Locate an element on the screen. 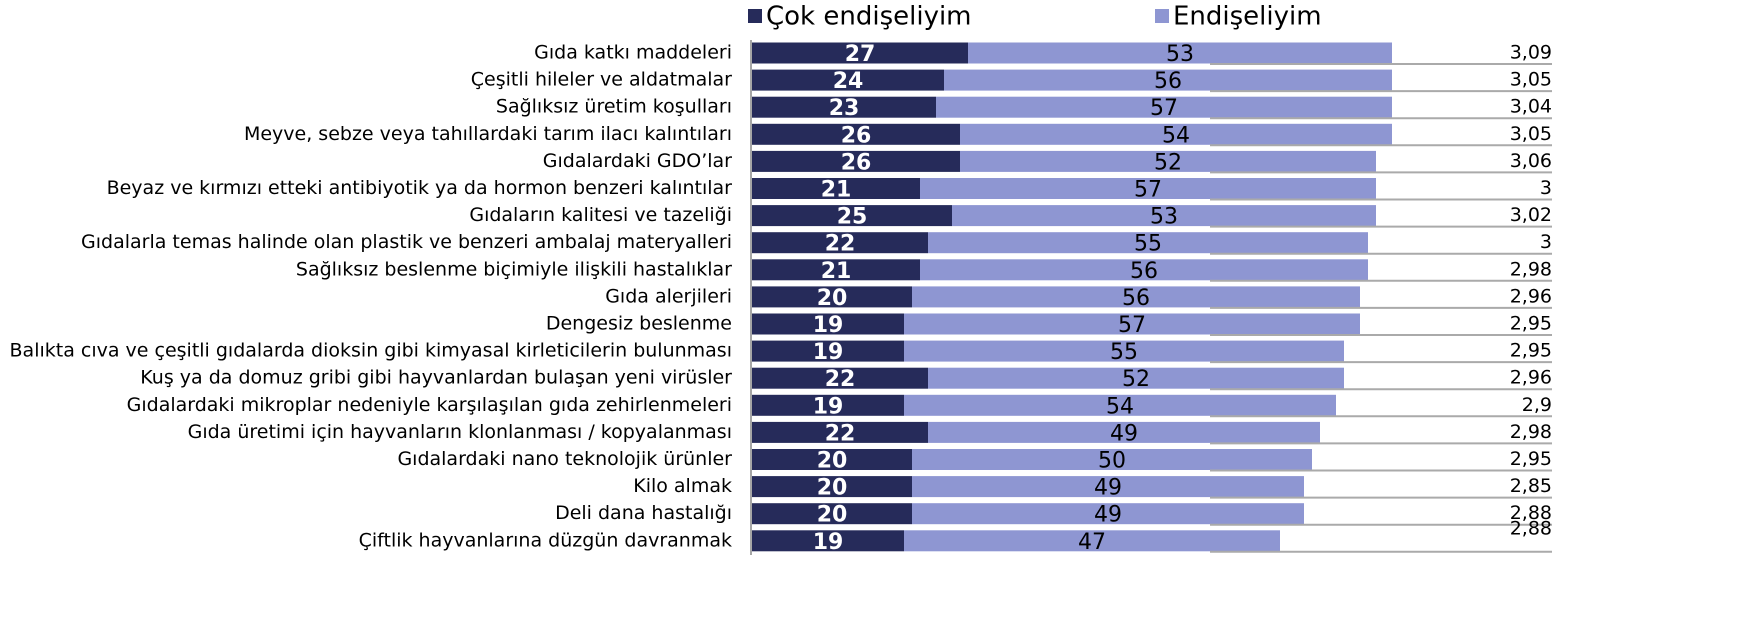 The height and width of the screenshot is (622, 1758). value-label: 54 is located at coordinates (1176, 135).